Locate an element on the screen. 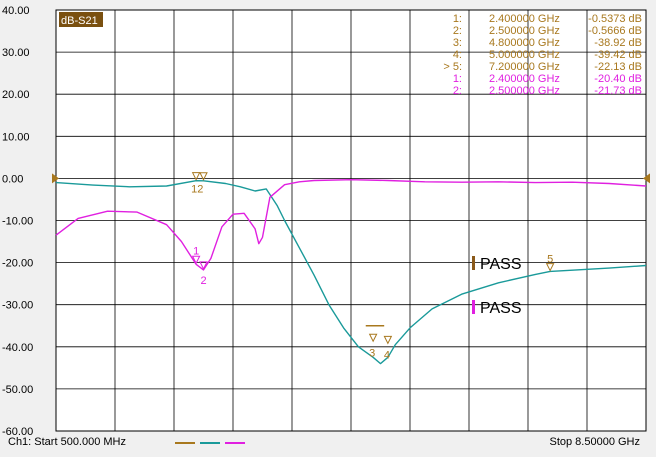 The height and width of the screenshot is (457, 656). y-tick-label: 0.00 is located at coordinates (12, 179).